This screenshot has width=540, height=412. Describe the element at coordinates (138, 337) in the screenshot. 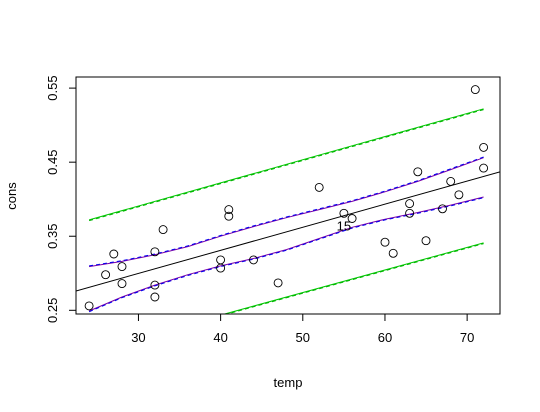

I see `x-tick-label: 30` at that location.